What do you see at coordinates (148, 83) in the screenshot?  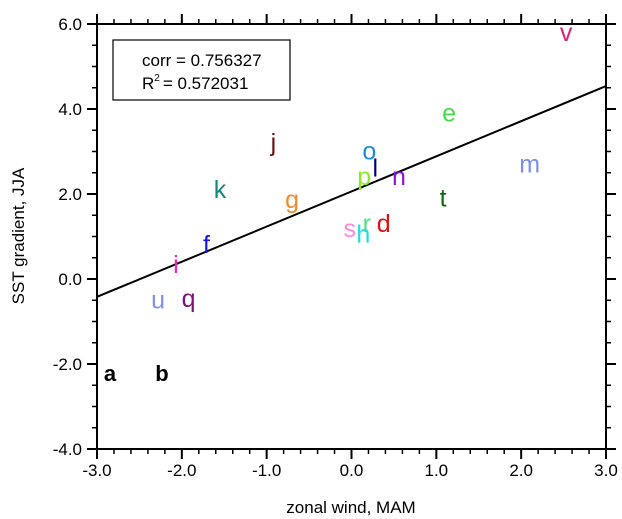 I see `r2-symbol: R` at bounding box center [148, 83].